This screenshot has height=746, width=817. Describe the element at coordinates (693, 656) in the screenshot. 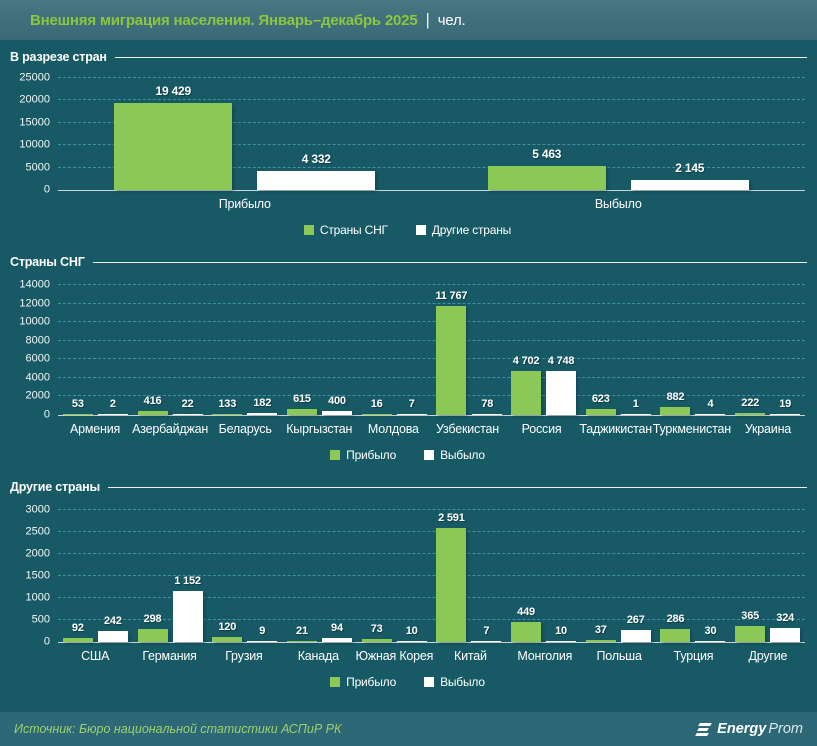

I see `x-category-label: Турция` at that location.